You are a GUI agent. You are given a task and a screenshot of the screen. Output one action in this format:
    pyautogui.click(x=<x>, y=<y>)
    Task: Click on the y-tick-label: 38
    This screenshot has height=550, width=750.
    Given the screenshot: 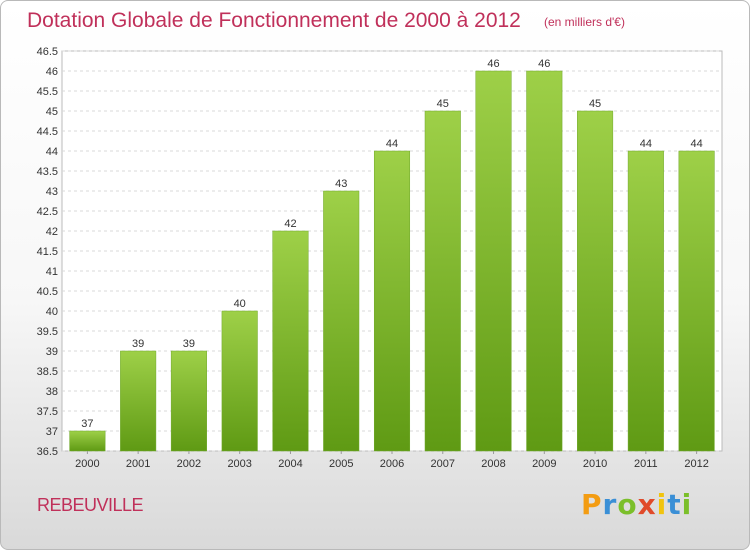 What is the action you would take?
    pyautogui.click(x=52, y=392)
    